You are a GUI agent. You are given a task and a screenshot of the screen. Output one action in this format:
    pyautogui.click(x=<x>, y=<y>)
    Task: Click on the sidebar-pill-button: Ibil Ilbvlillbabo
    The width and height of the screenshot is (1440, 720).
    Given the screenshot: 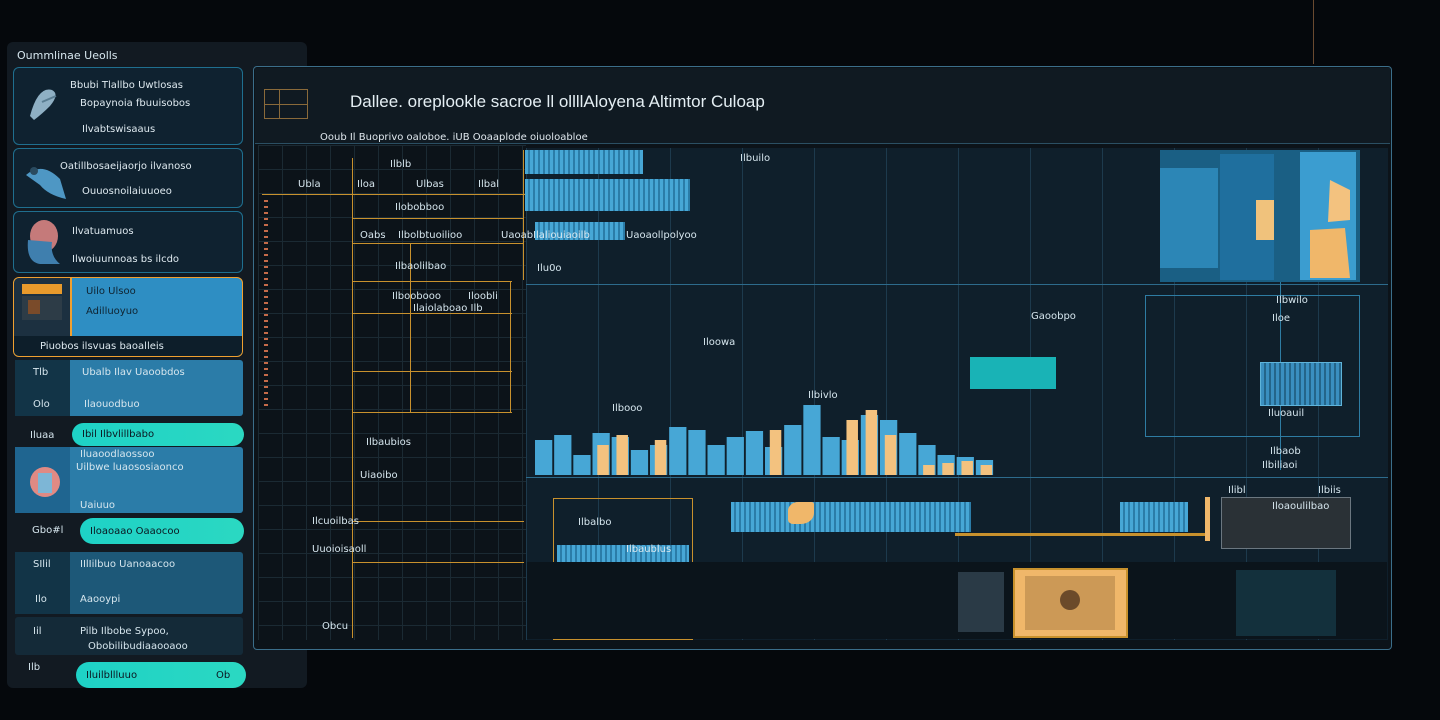 What is the action you would take?
    pyautogui.click(x=158, y=434)
    